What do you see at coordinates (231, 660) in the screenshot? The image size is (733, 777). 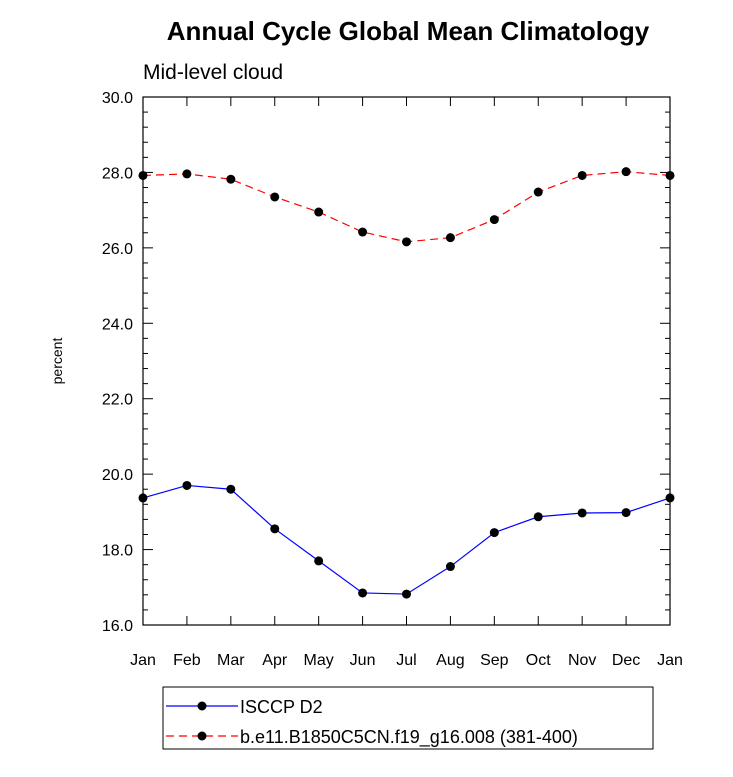 I see `x-tick-label: Mar` at bounding box center [231, 660].